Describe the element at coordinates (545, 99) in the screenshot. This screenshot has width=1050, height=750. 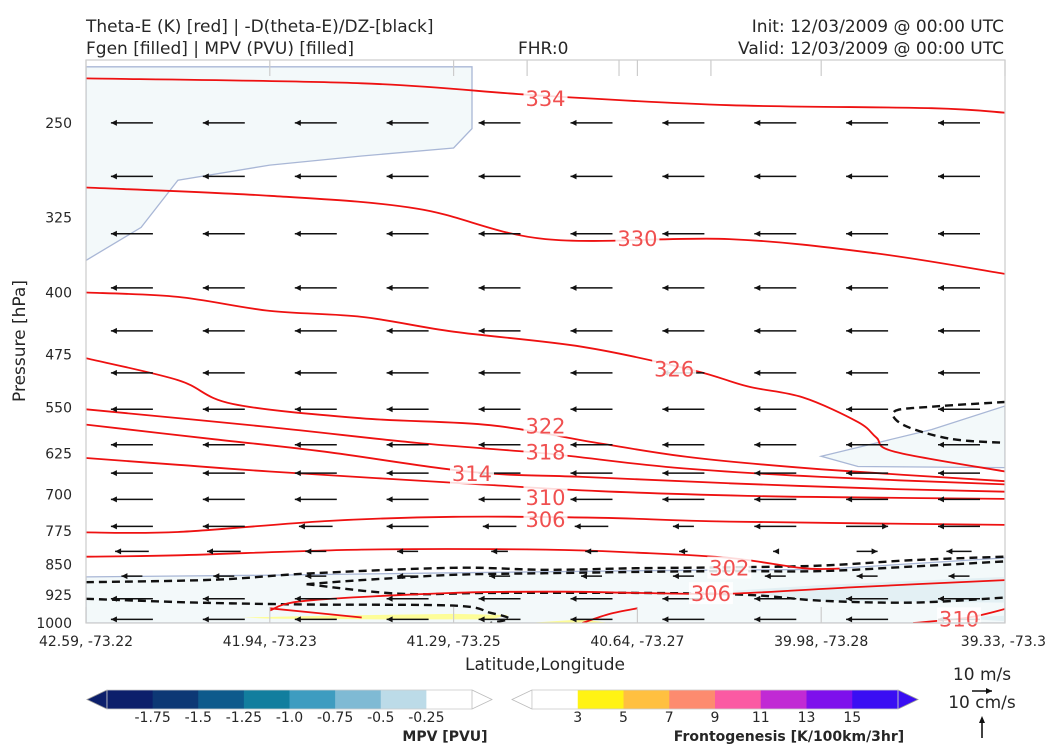
I see `theta-e-label-0: 334` at that location.